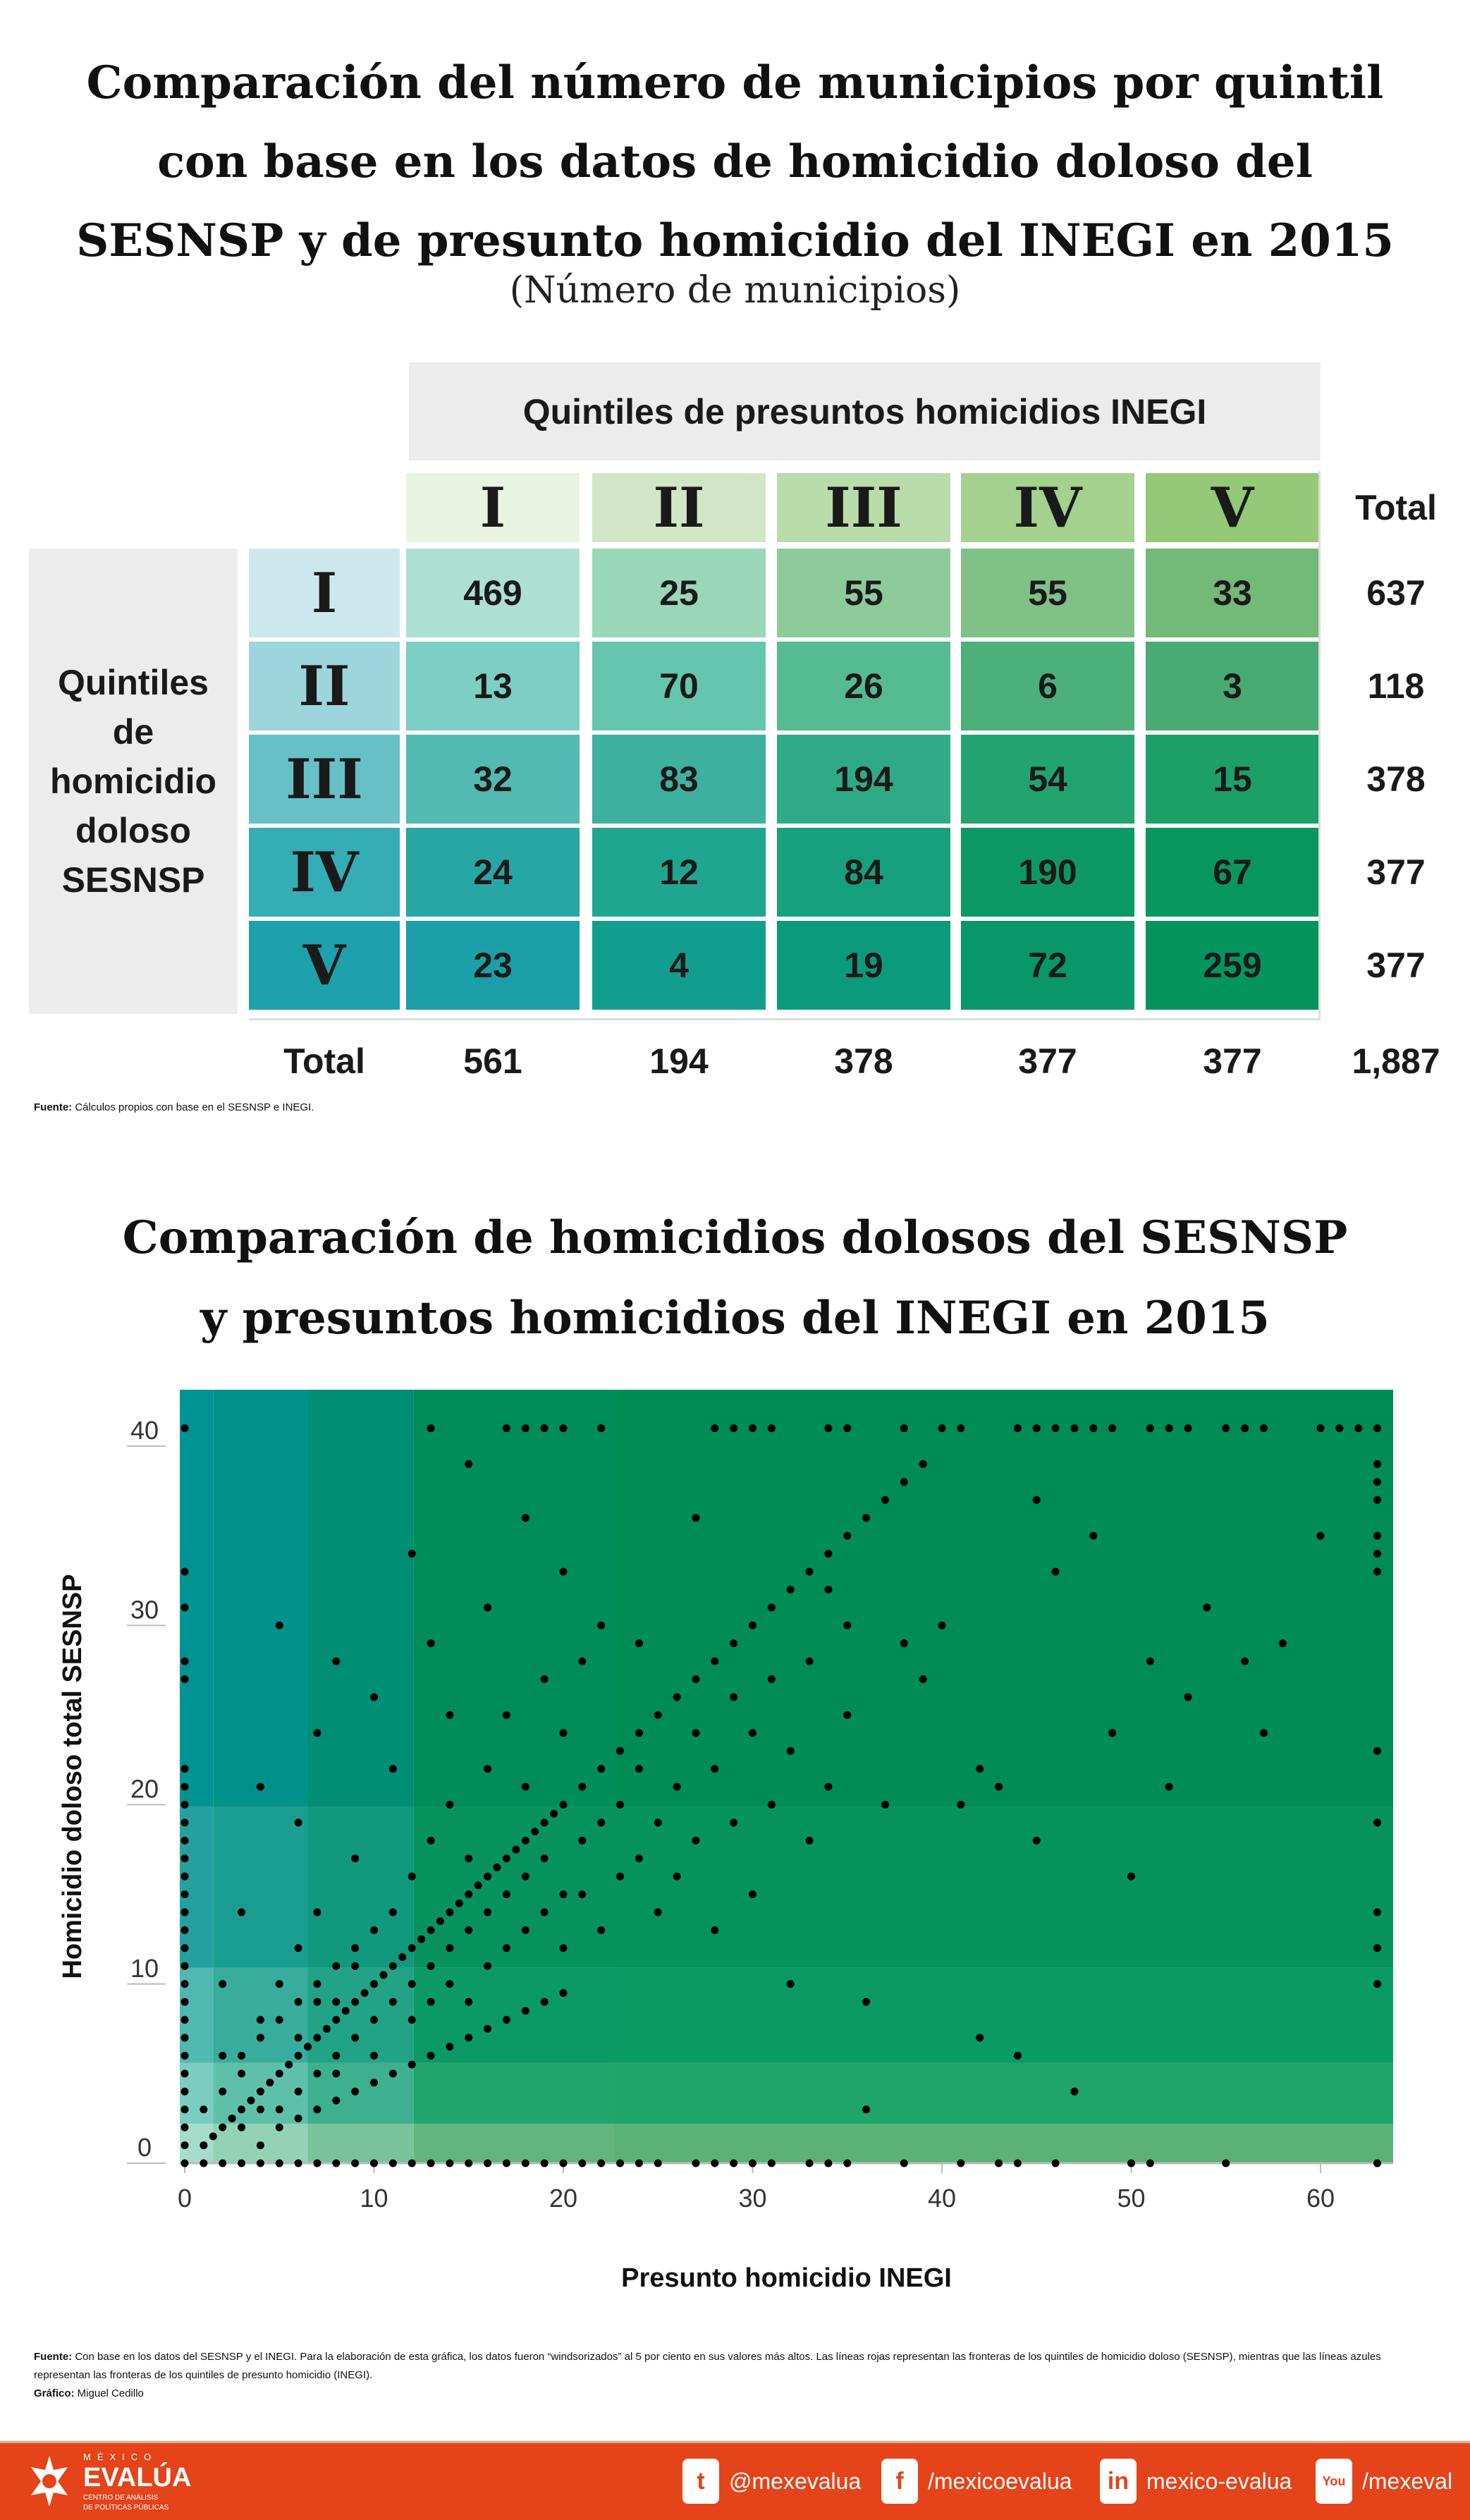  I want to click on table-cell: 33, so click(1232, 593).